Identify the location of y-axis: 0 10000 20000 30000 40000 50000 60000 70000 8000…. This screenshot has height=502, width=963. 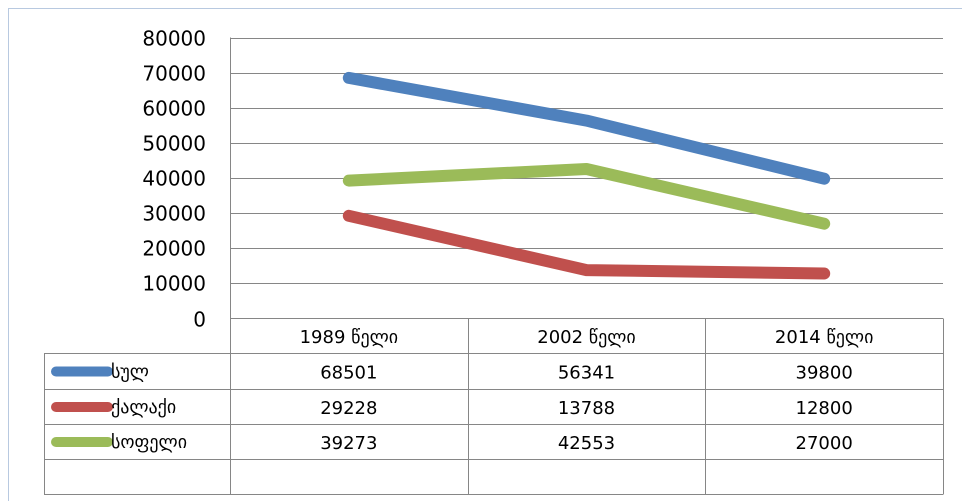
(186, 179).